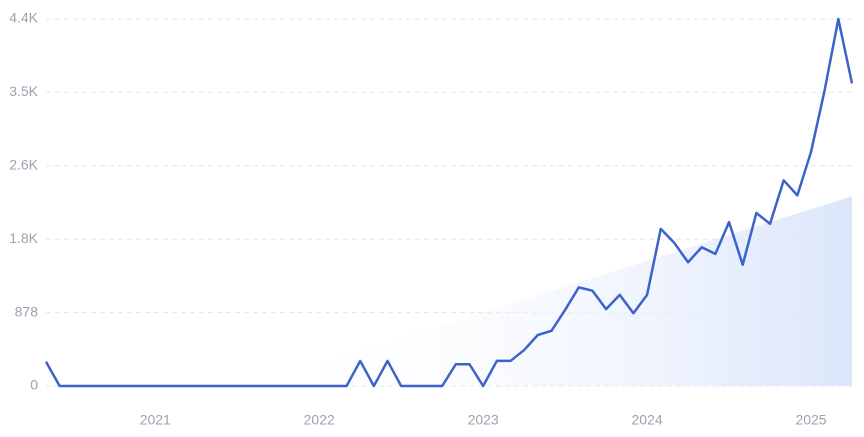 The height and width of the screenshot is (437, 864). I want to click on y-tick-label: 4.4K, so click(23, 18).